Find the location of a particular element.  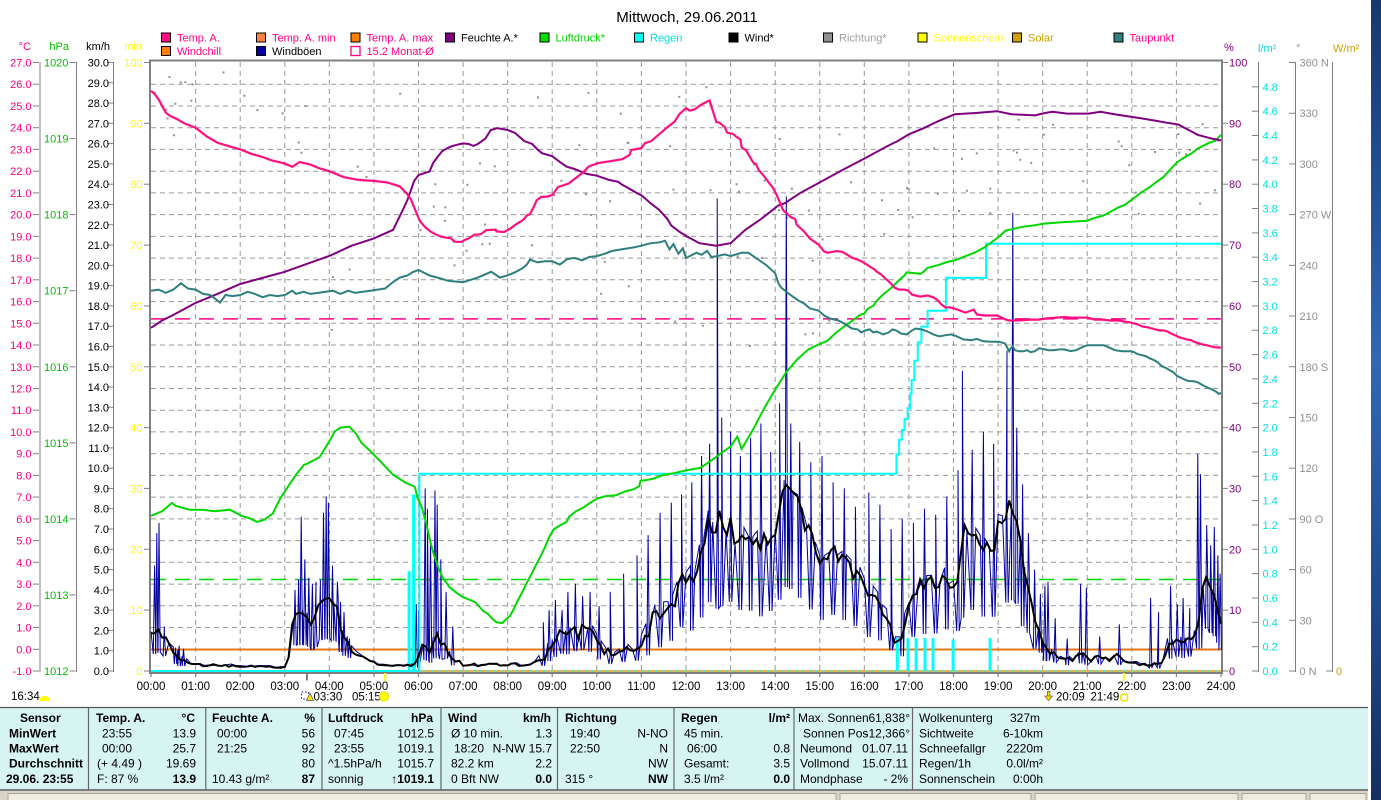

svg-text: 22:50 is located at coordinates (585, 749).